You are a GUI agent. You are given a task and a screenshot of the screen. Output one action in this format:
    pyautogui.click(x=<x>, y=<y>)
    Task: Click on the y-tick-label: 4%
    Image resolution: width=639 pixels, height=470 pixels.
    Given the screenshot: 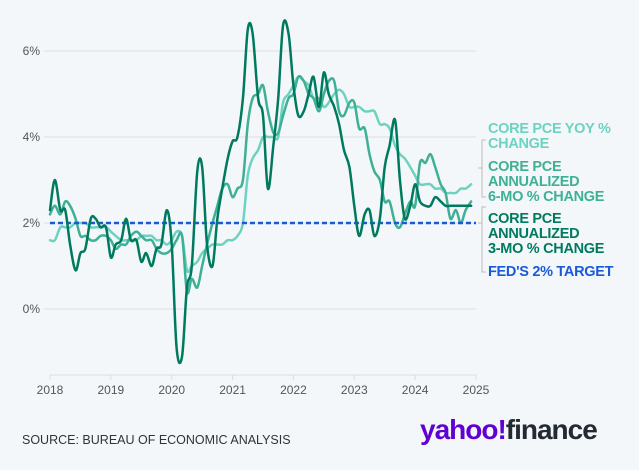 What is the action you would take?
    pyautogui.click(x=32, y=137)
    